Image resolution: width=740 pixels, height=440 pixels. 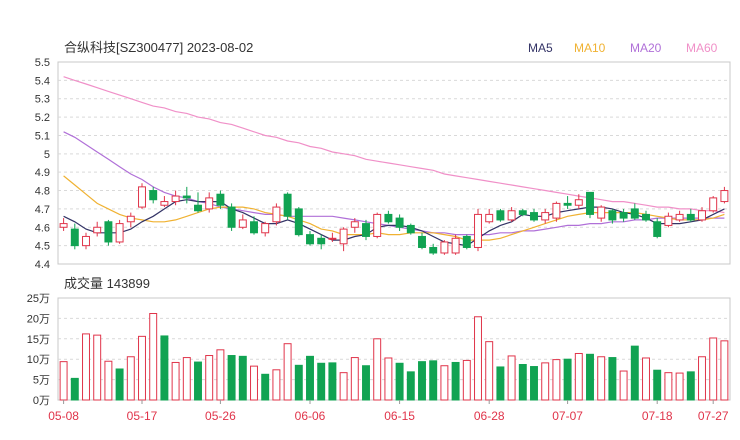 What do you see at coordinates (38, 360) in the screenshot?
I see `volume-tick-label: 10万` at bounding box center [38, 360].